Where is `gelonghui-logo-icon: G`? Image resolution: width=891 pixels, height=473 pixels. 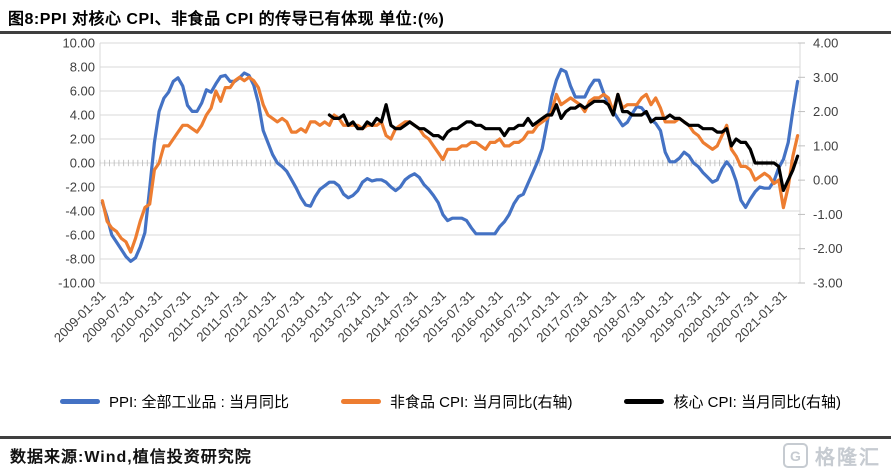 gelonghui-logo-icon: G is located at coordinates (795, 455).